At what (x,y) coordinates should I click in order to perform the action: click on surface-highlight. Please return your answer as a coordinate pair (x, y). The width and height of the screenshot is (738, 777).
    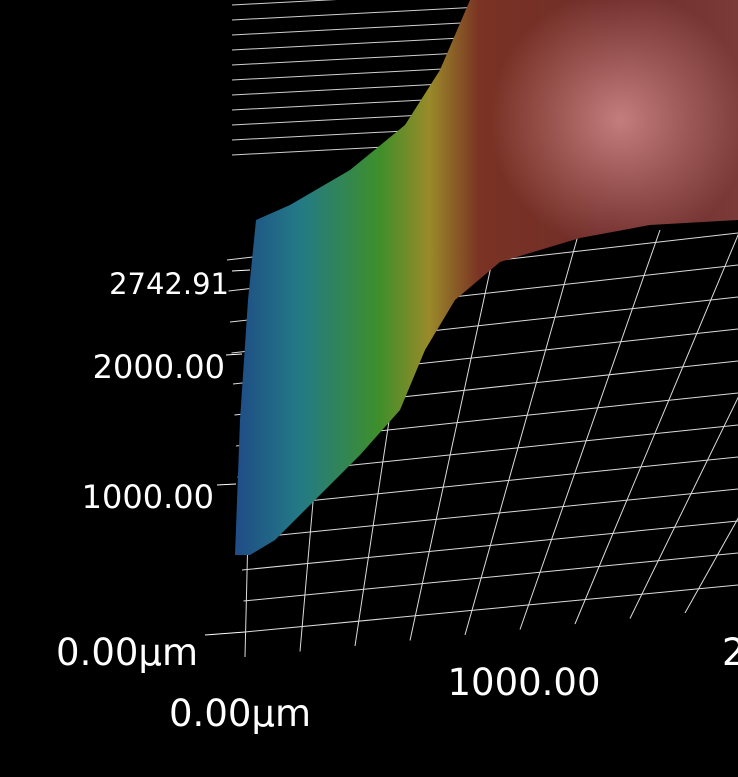
    Looking at the image, I should click on (604, 131).